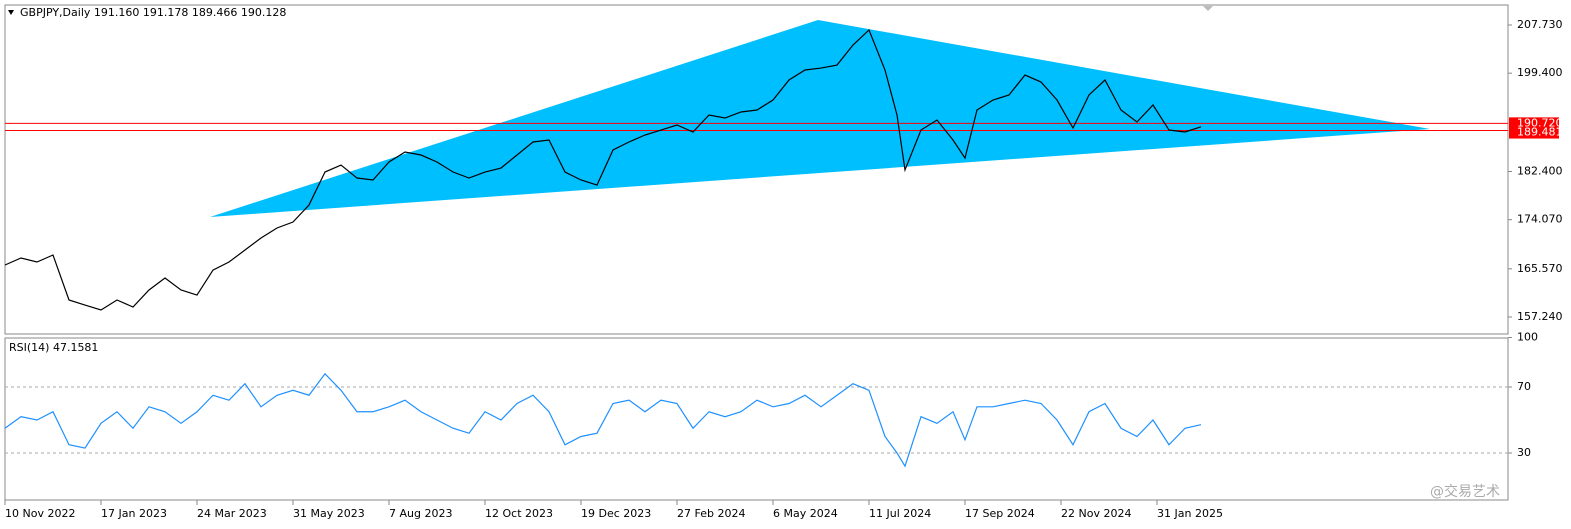 The image size is (1571, 529). Describe the element at coordinates (1540, 24) in the screenshot. I see `y-tick-label: 207.730` at that location.